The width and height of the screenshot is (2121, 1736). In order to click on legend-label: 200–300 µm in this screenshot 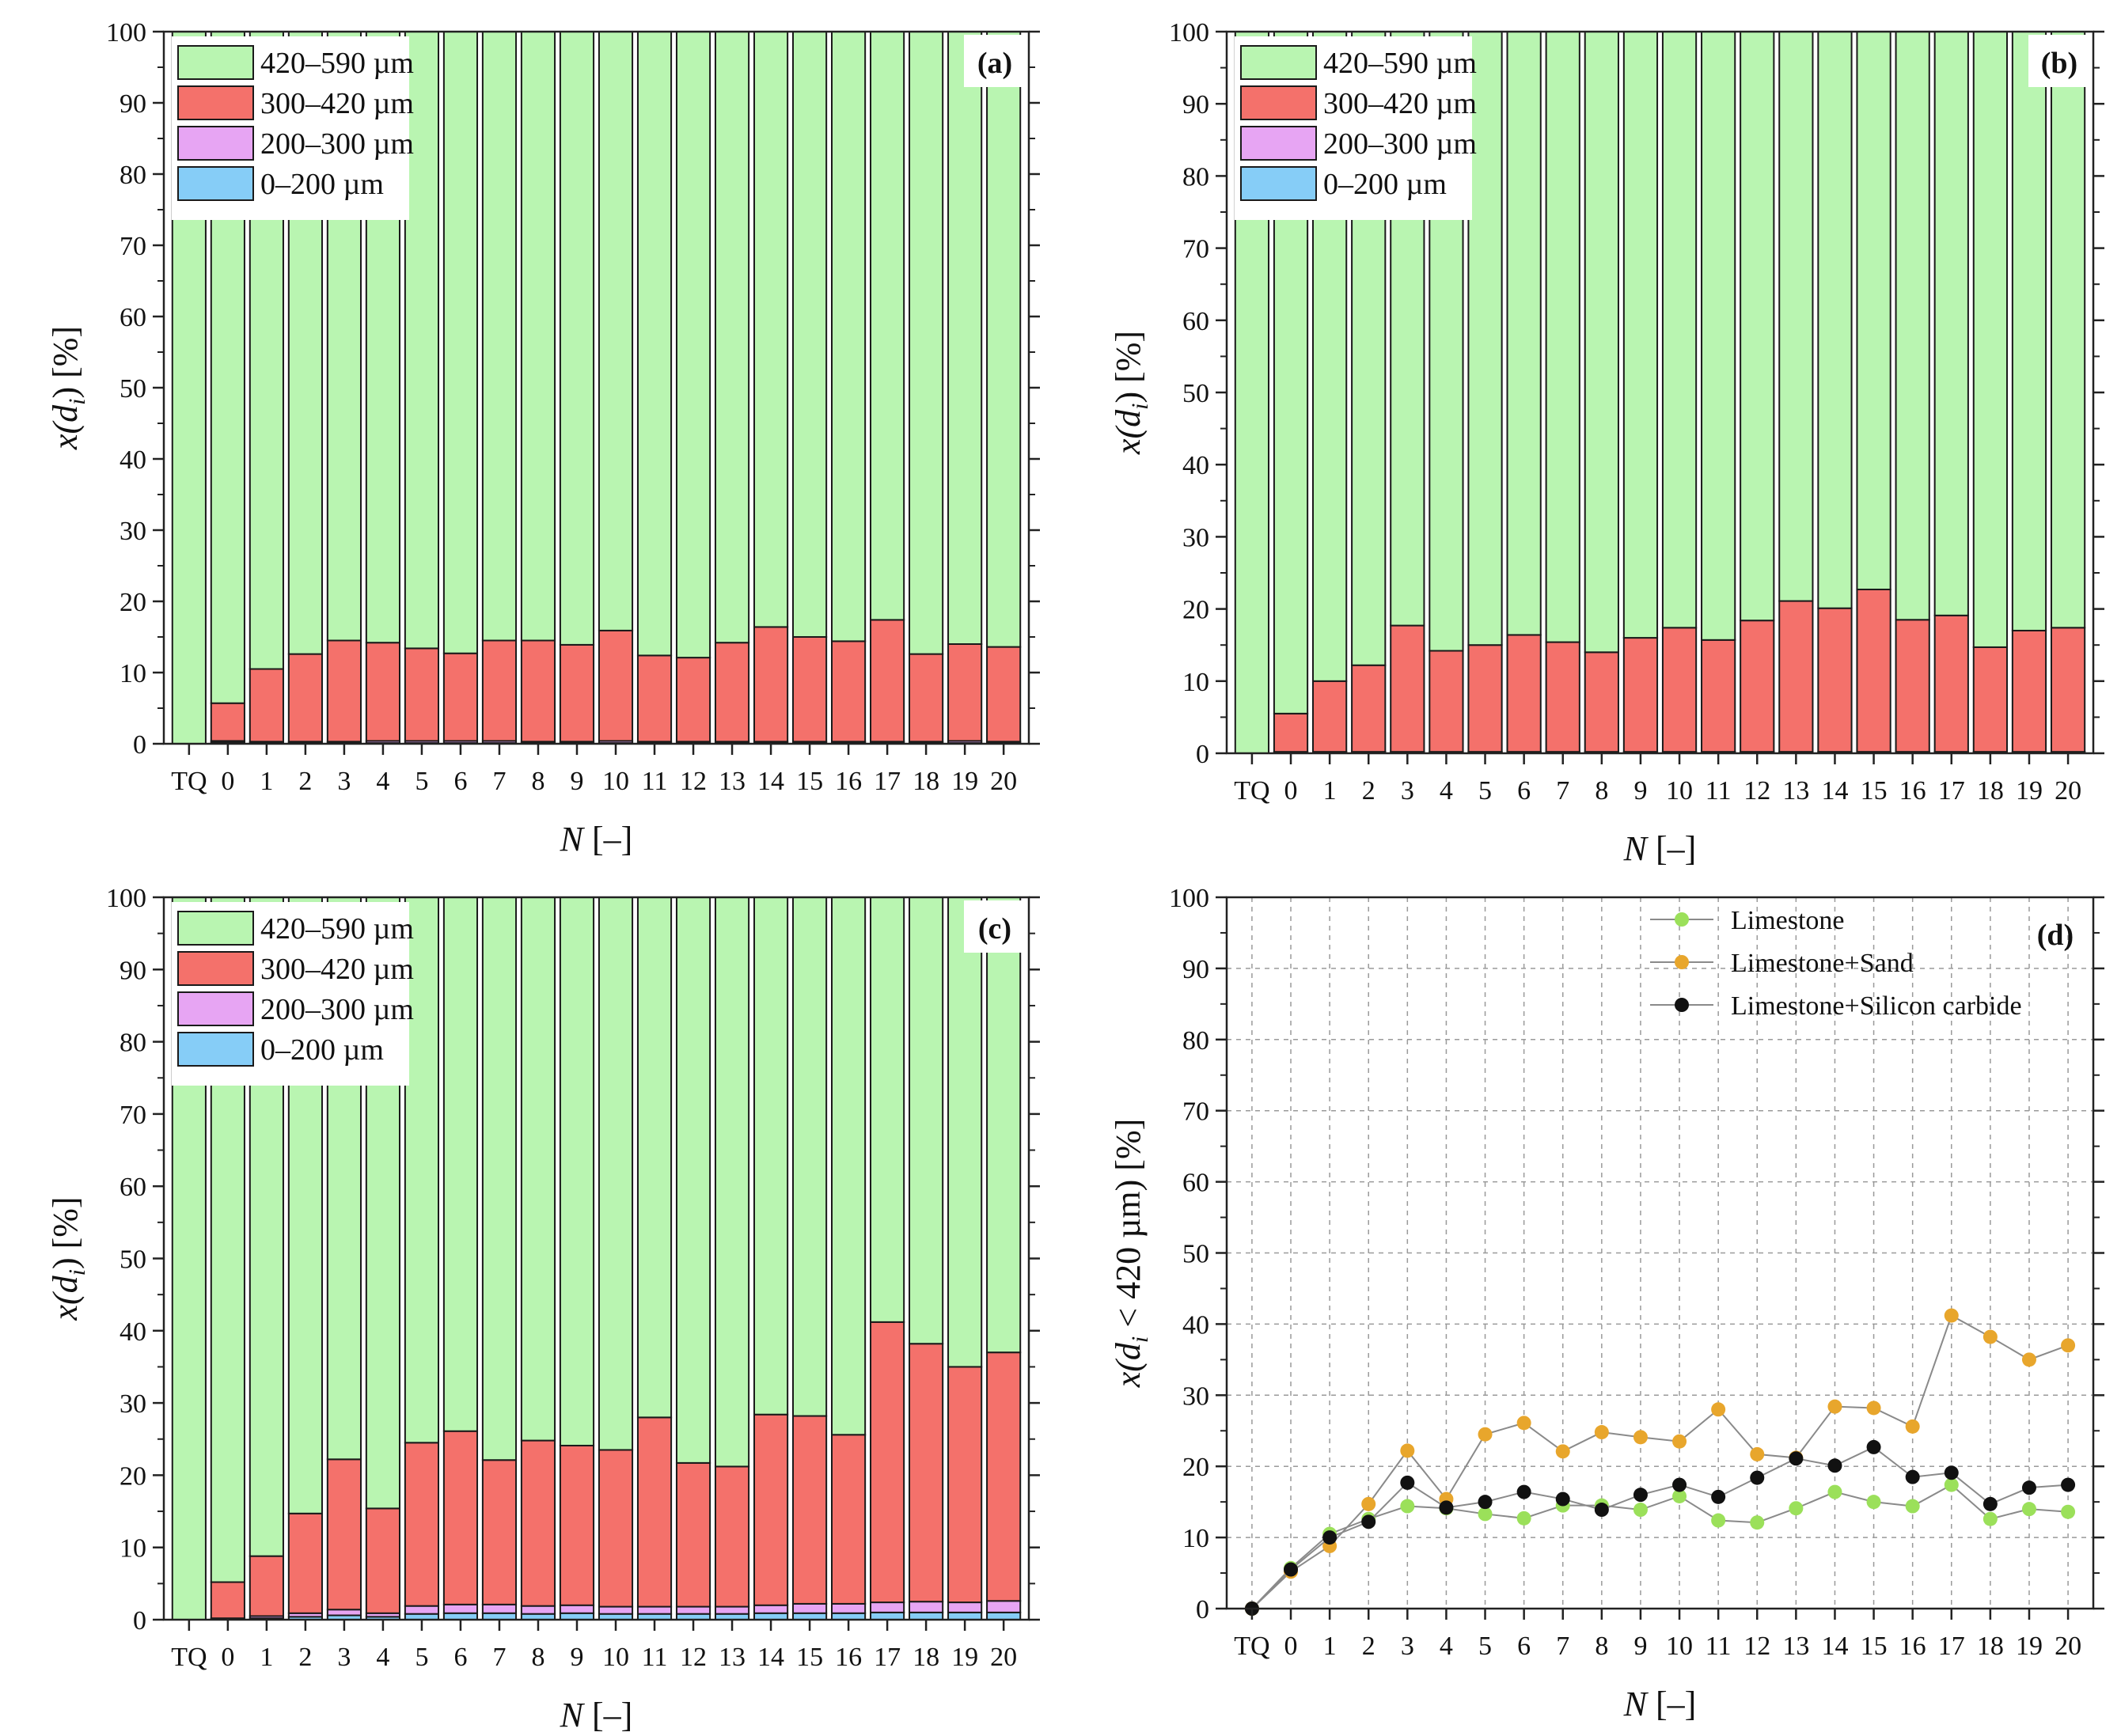, I will do `click(337, 144)`.